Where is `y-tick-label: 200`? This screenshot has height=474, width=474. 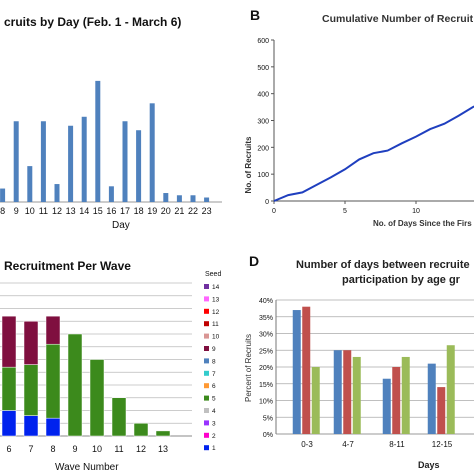
y-tick-label: 200 is located at coordinates (263, 148).